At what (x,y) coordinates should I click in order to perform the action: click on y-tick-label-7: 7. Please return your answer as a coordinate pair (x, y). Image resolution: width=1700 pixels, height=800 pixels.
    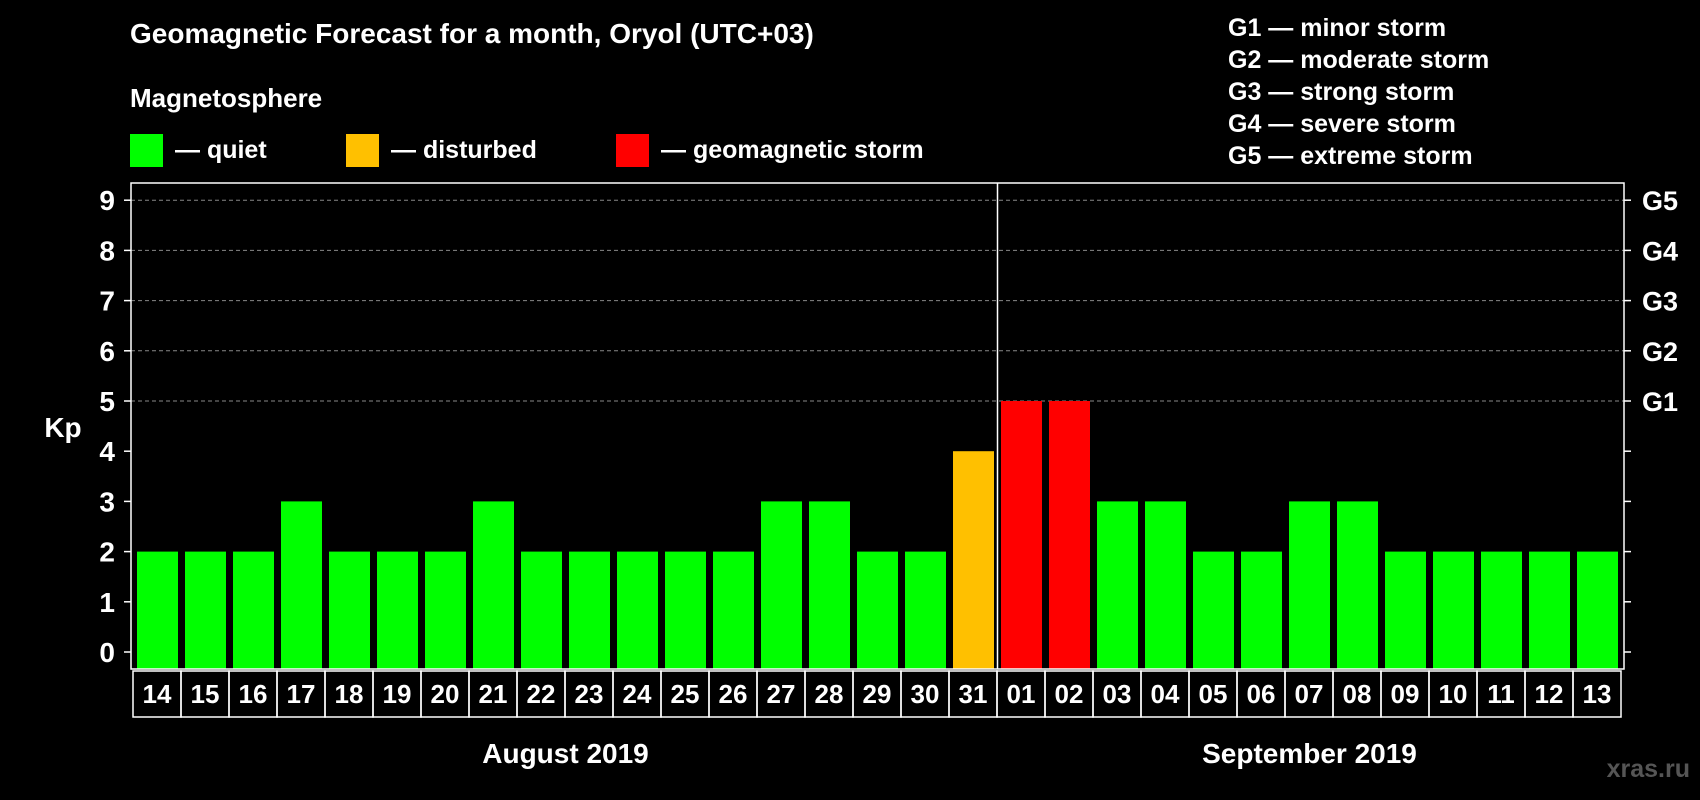
    Looking at the image, I should click on (107, 301).